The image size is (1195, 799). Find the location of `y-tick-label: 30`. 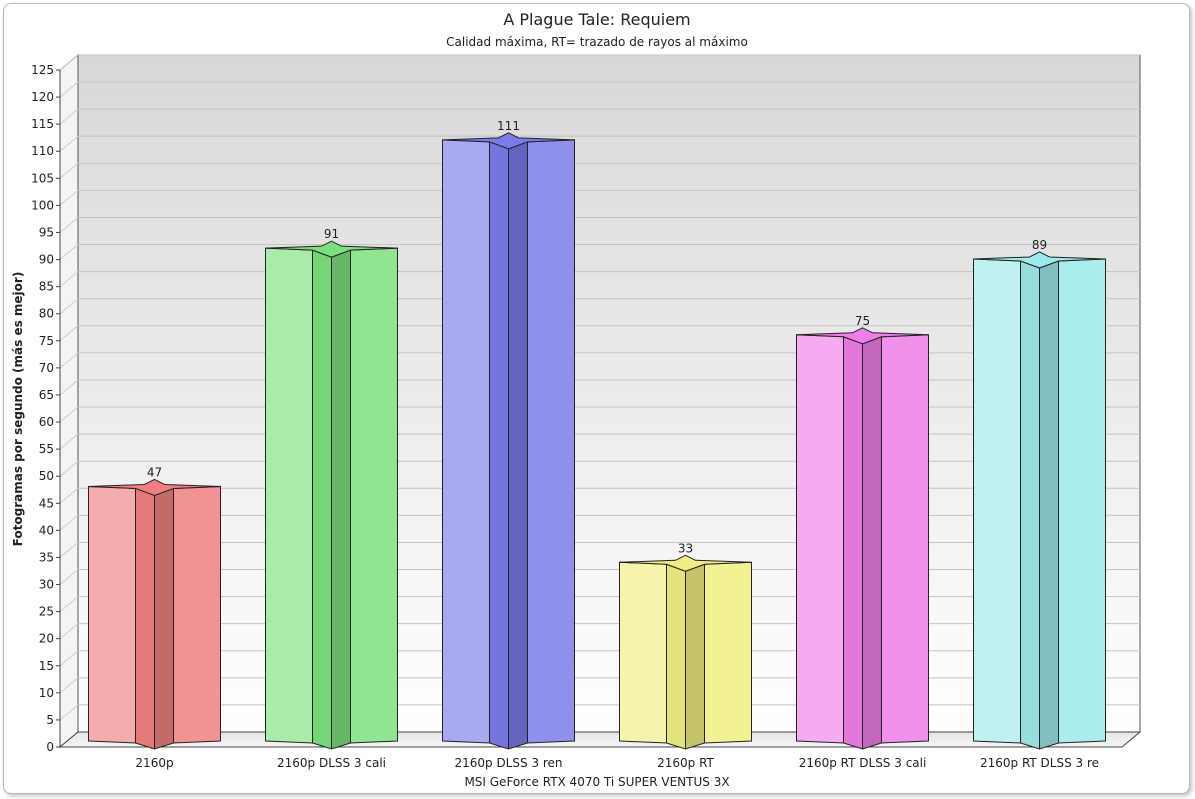

y-tick-label: 30 is located at coordinates (46, 585).